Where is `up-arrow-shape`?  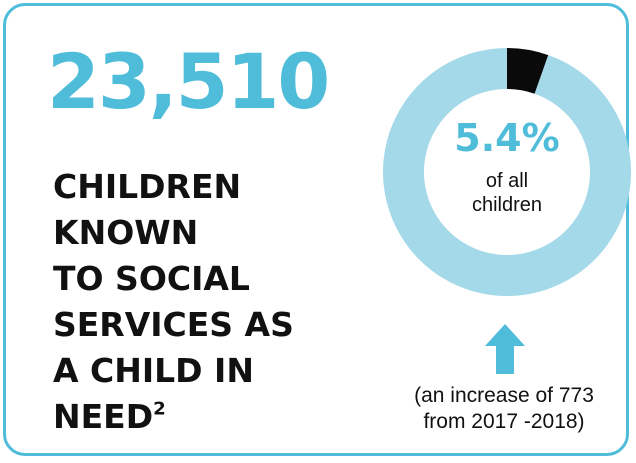 up-arrow-shape is located at coordinates (505, 349).